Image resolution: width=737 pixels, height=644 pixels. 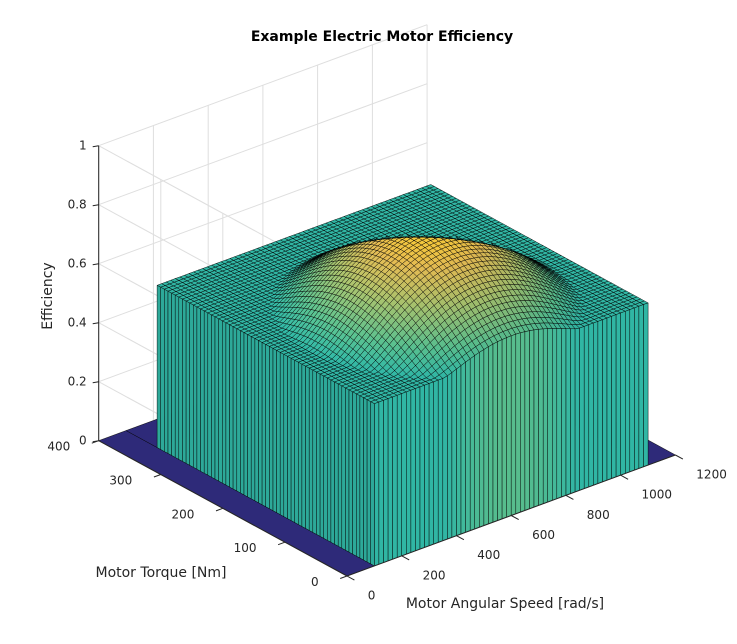 I want to click on y-axis-label: Motor Torque [Nm], so click(x=160, y=573).